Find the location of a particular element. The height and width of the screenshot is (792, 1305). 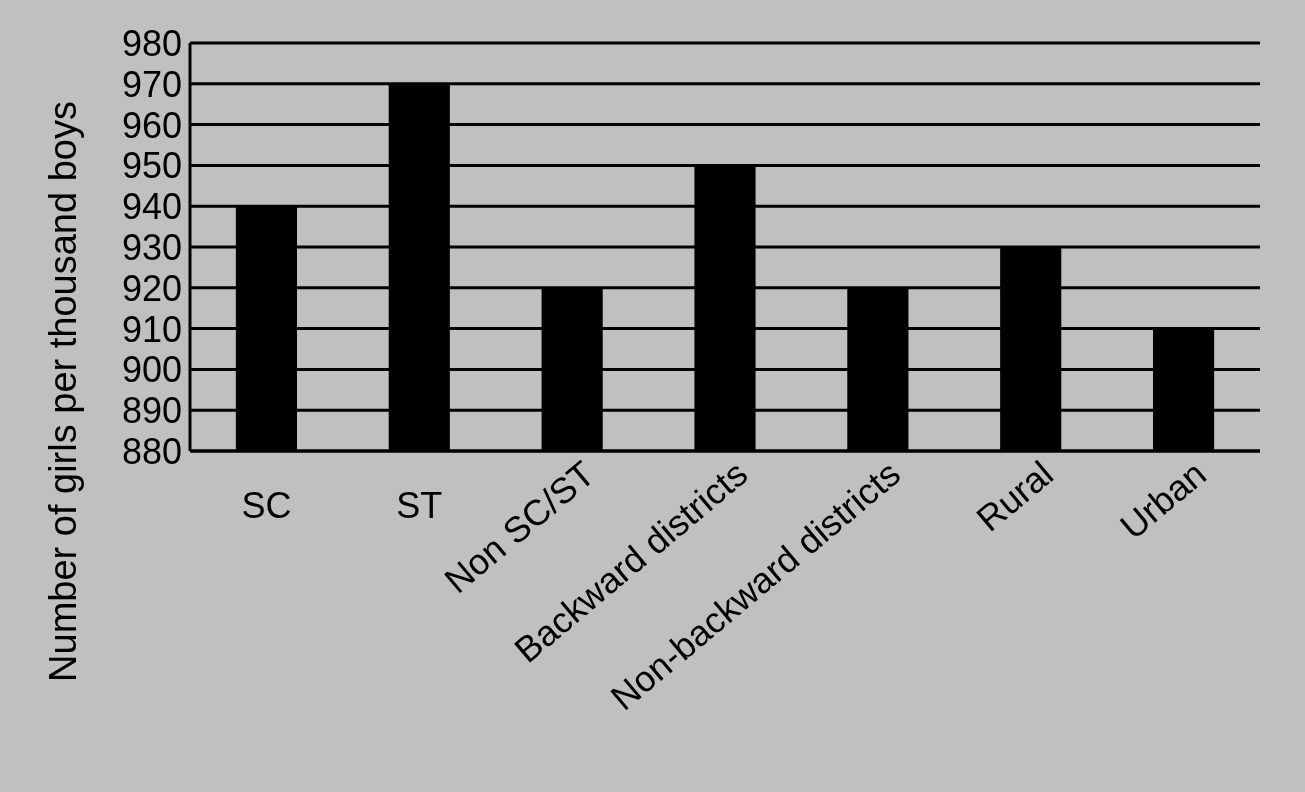

y-tick-label: 910 is located at coordinates (151, 329).